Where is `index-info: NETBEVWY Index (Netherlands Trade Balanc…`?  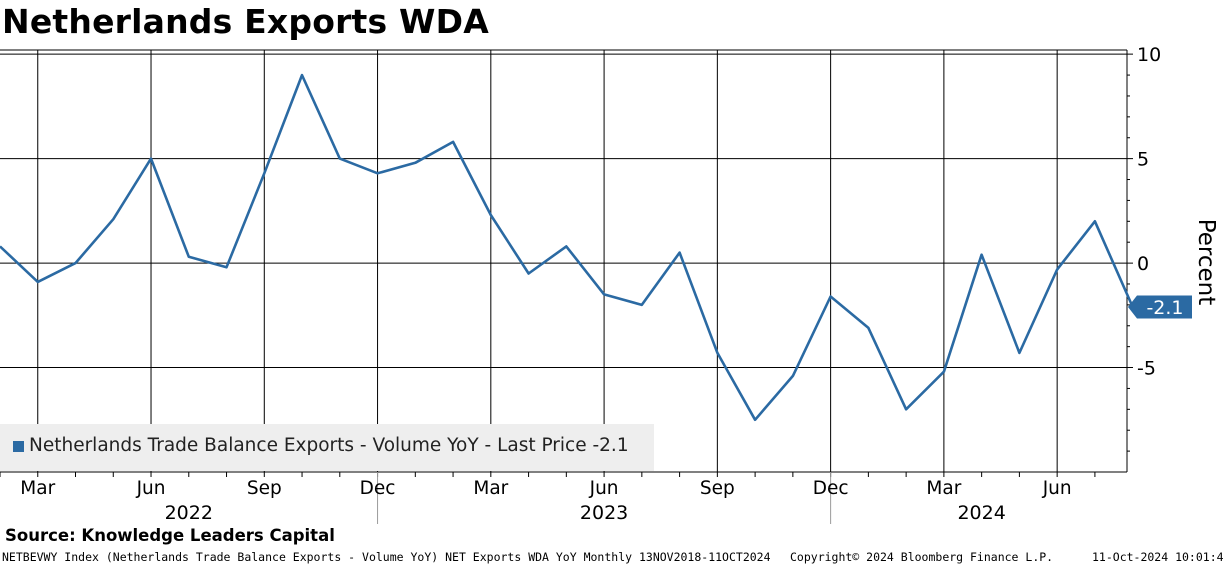
index-info: NETBEVWY Index (Netherlands Trade Balanc… is located at coordinates (386, 557).